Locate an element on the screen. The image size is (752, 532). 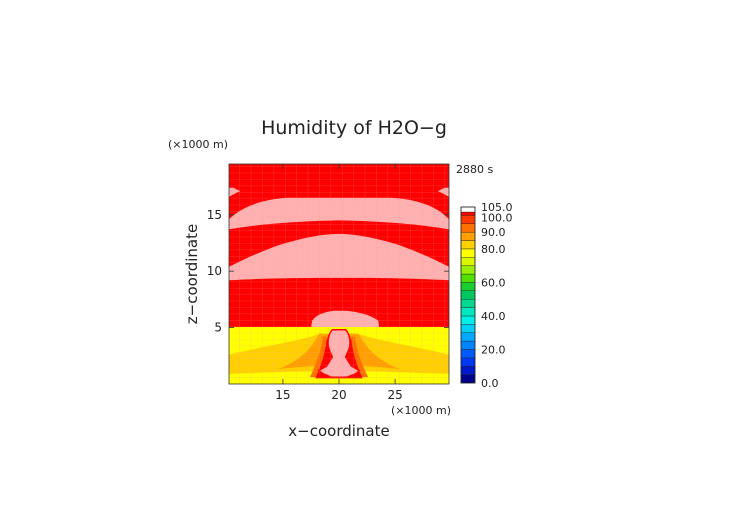
heatmap-field is located at coordinates (339, 274).